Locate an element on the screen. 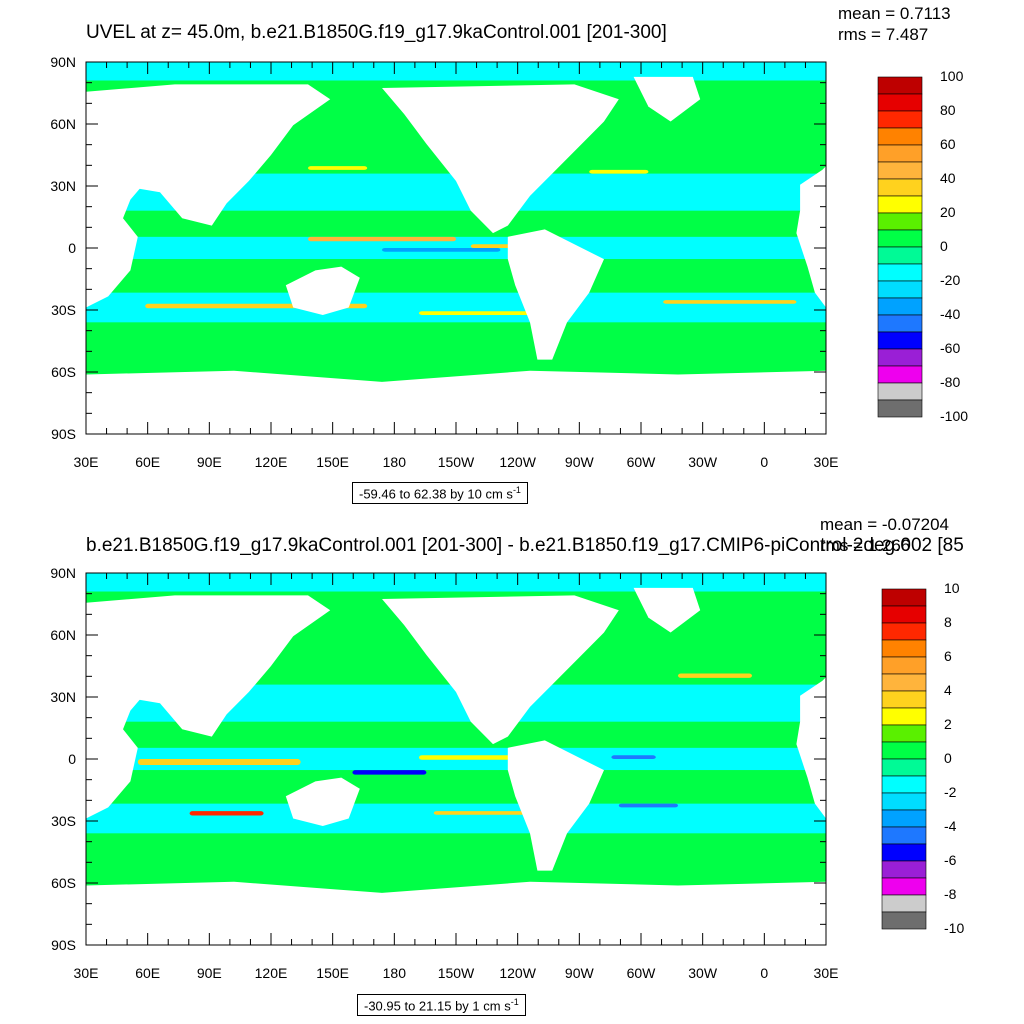 The image size is (1024, 1024). colorbar-label: -100 is located at coordinates (954, 416).